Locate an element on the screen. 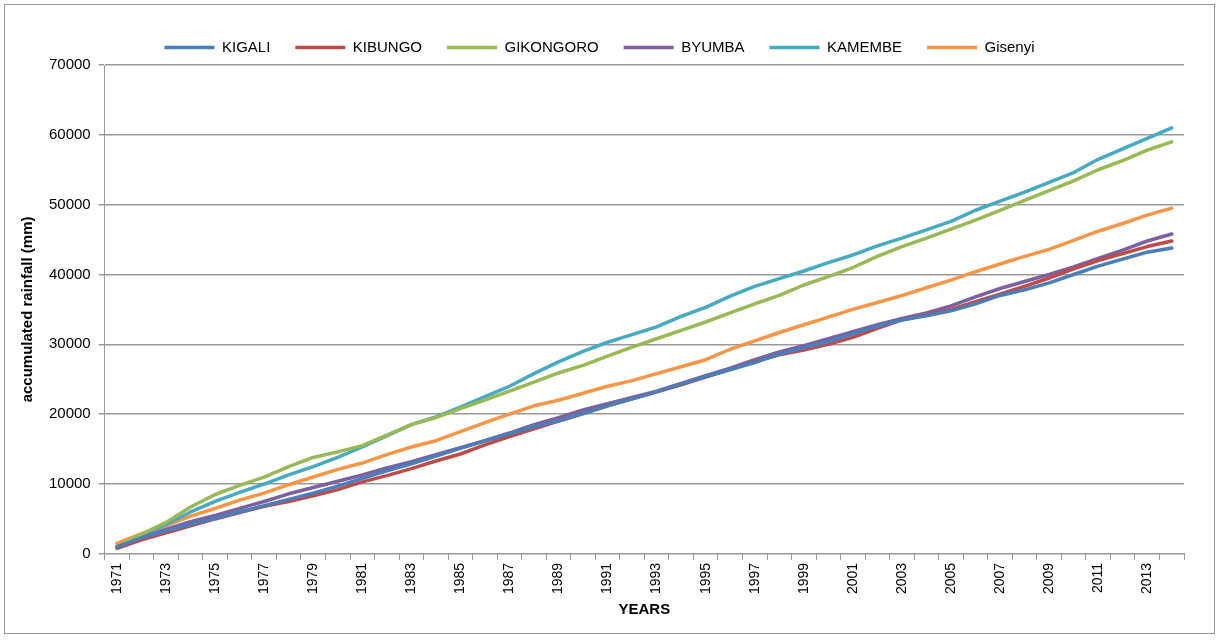 The width and height of the screenshot is (1221, 640). x-tick-label: 1987 is located at coordinates (508, 578).